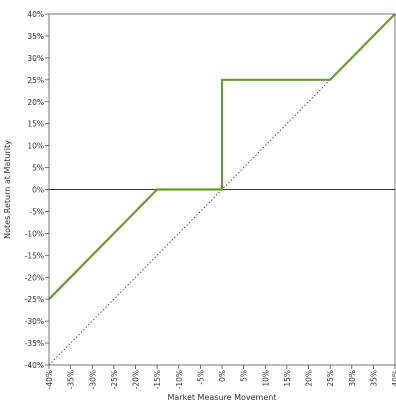 This screenshot has height=408, width=396. Describe the element at coordinates (34, 299) in the screenshot. I see `y-tick-label: -25%` at that location.